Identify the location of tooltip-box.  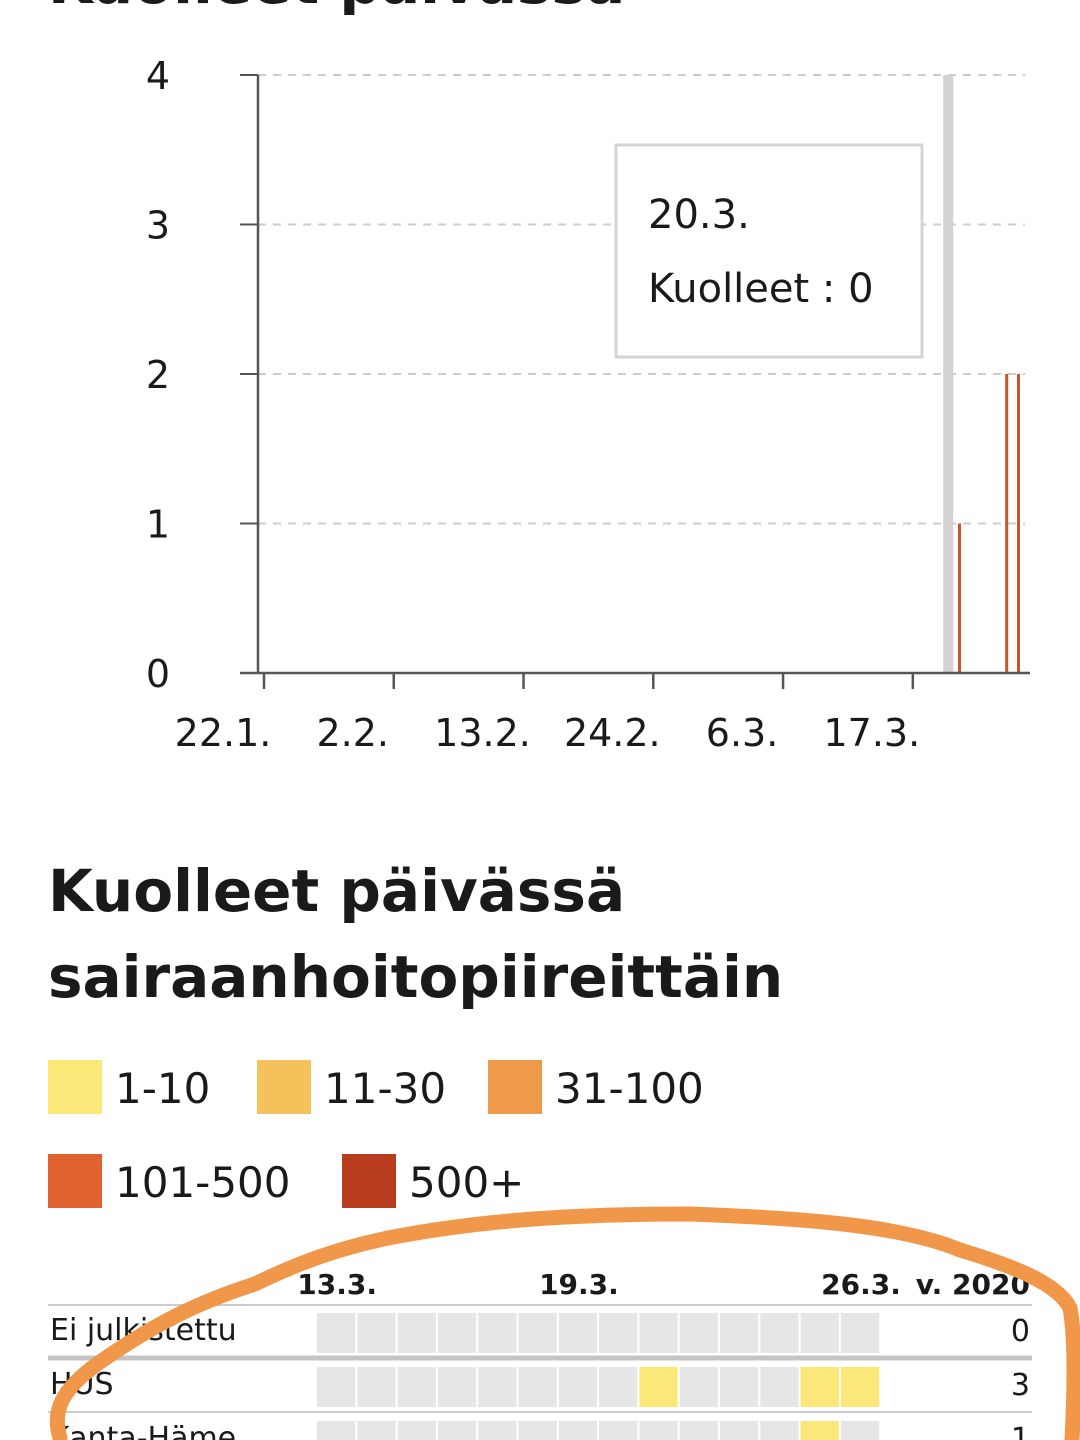
(769, 251).